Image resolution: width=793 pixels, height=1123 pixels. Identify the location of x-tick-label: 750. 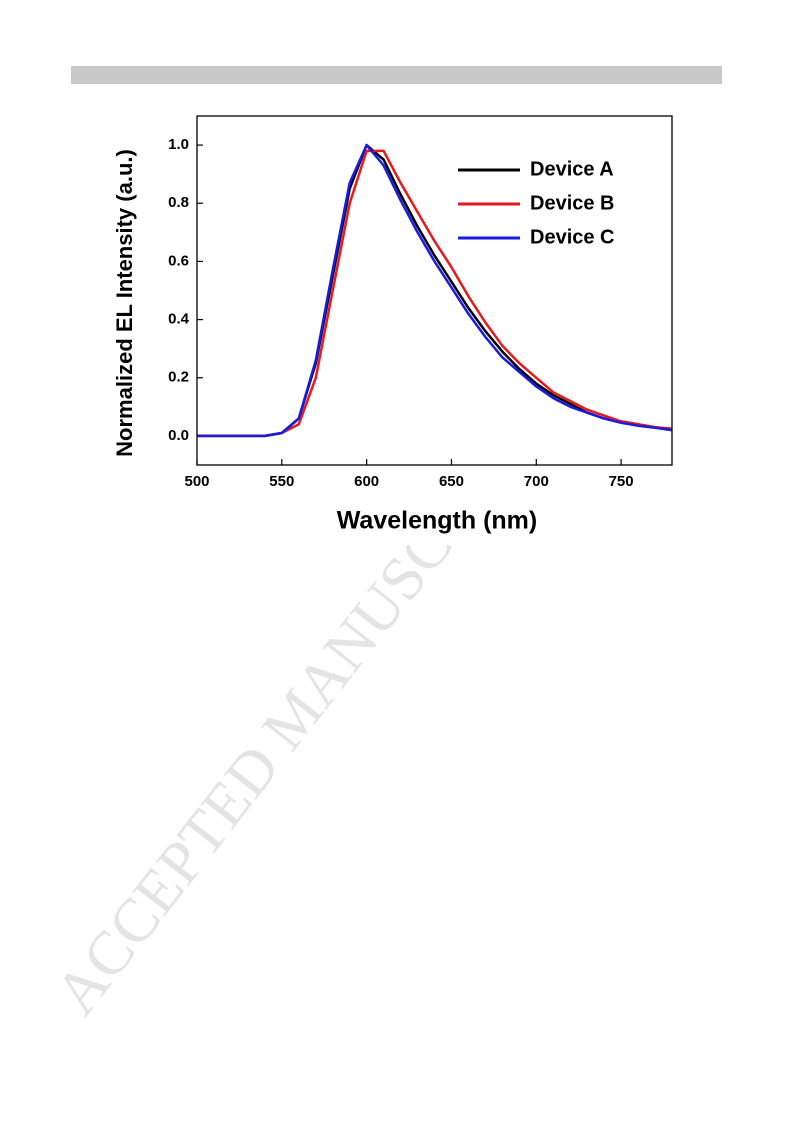
(621, 481).